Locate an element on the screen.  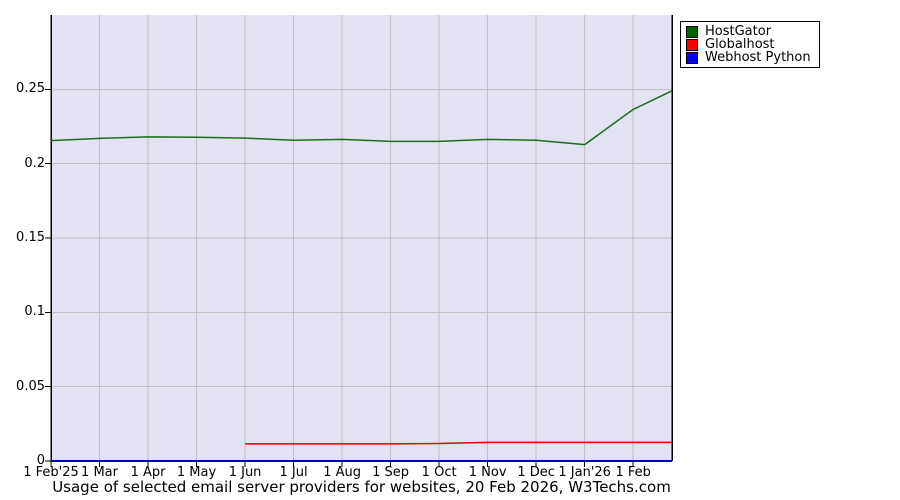
series-line-globalhost is located at coordinates (458, 443).